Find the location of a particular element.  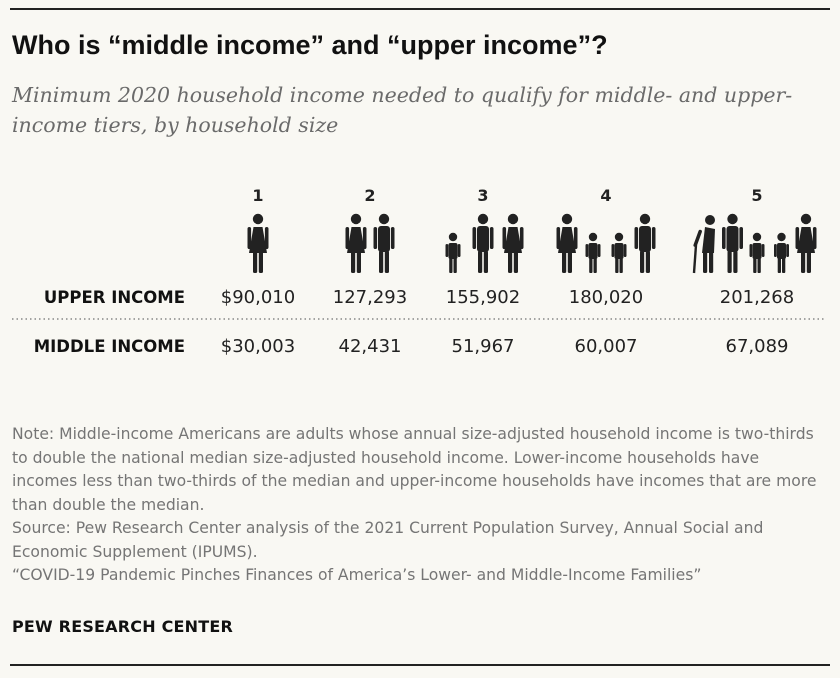

top-rule is located at coordinates (420, 9).